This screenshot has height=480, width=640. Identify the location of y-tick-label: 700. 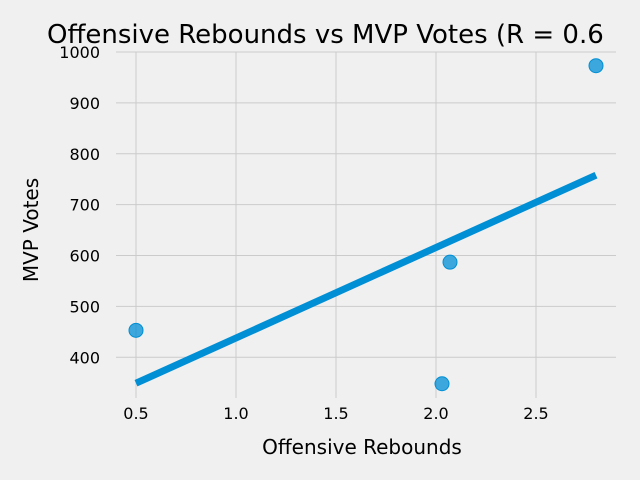
(84, 205).